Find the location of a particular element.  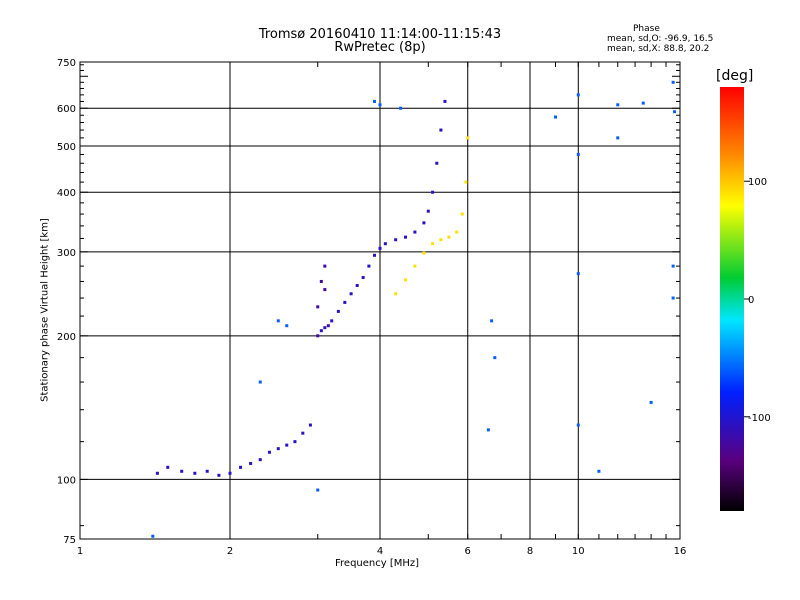

chart-title: Tromsø 20160410 11:14:00-11:15:43 is located at coordinates (380, 34).